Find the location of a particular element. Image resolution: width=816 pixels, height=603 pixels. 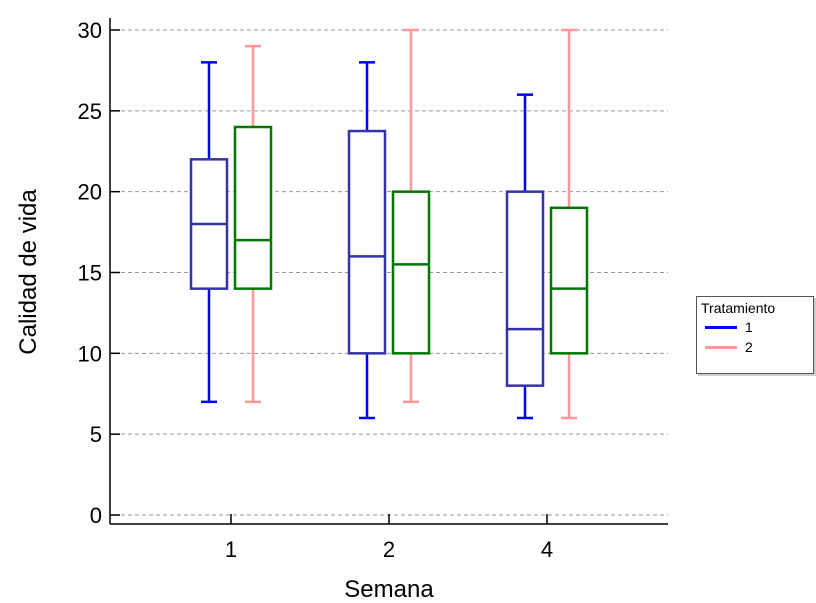

box-series1-semana2 is located at coordinates (367, 240).